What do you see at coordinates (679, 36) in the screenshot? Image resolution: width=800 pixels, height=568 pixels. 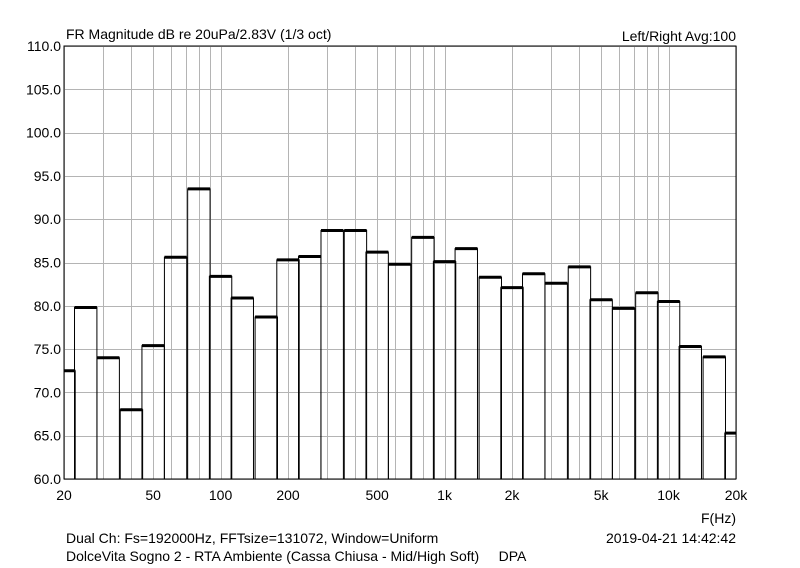 I see `channel-average-label: Left/Right Avg:100` at bounding box center [679, 36].